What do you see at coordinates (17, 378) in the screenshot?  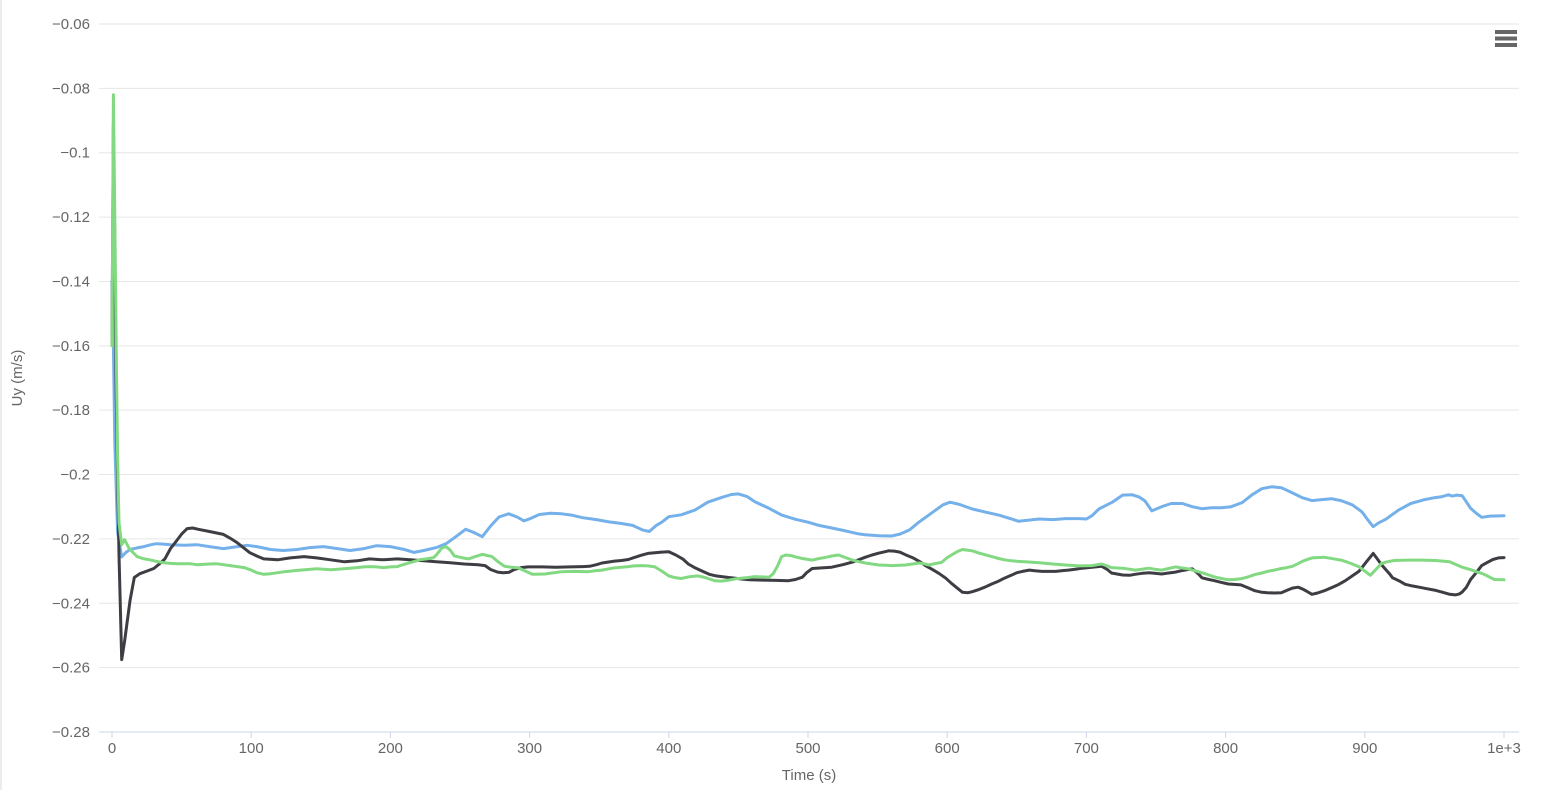 I see `y-axis-title: Uy (m/s)` at bounding box center [17, 378].